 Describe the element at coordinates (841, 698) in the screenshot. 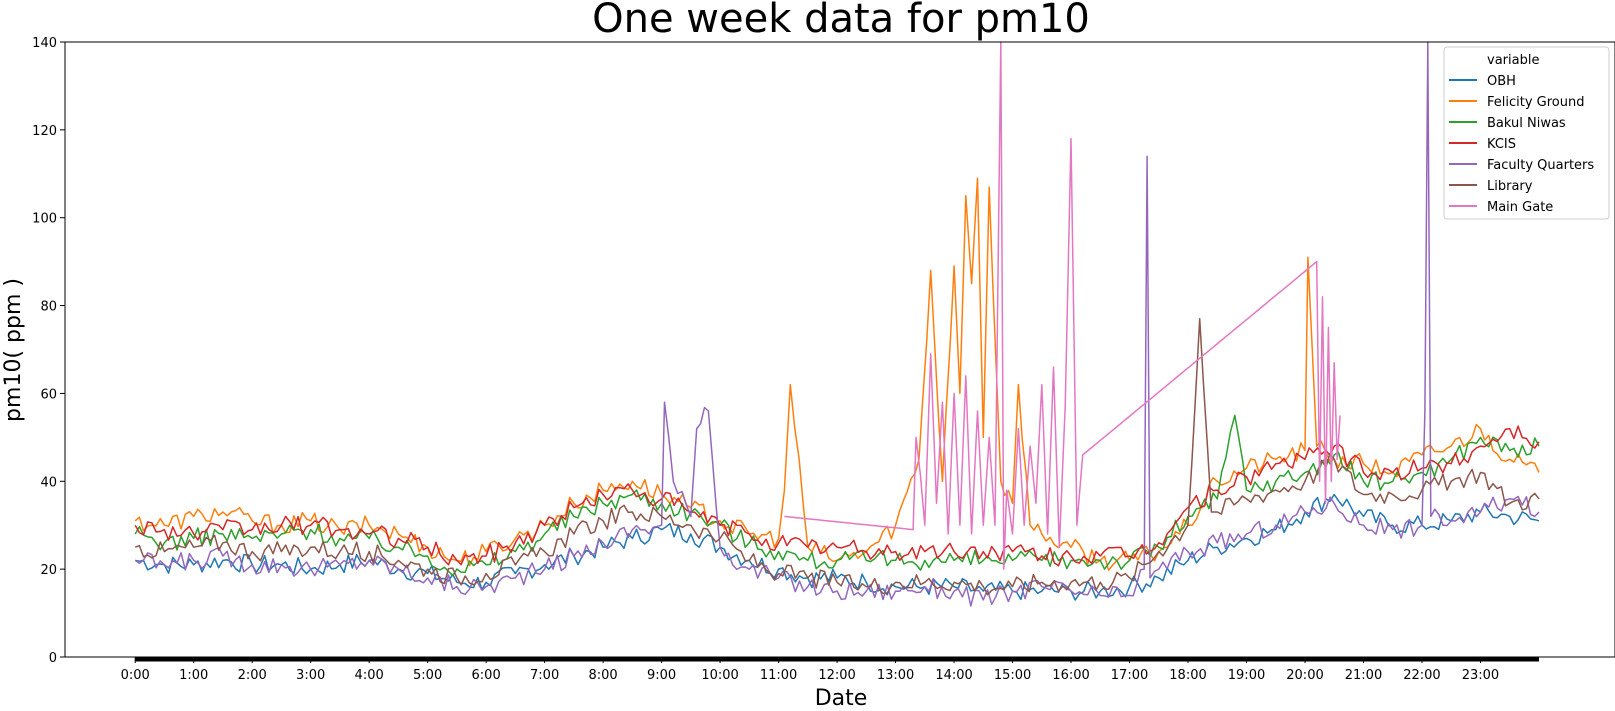

I see `x-axis-title: Date` at that location.